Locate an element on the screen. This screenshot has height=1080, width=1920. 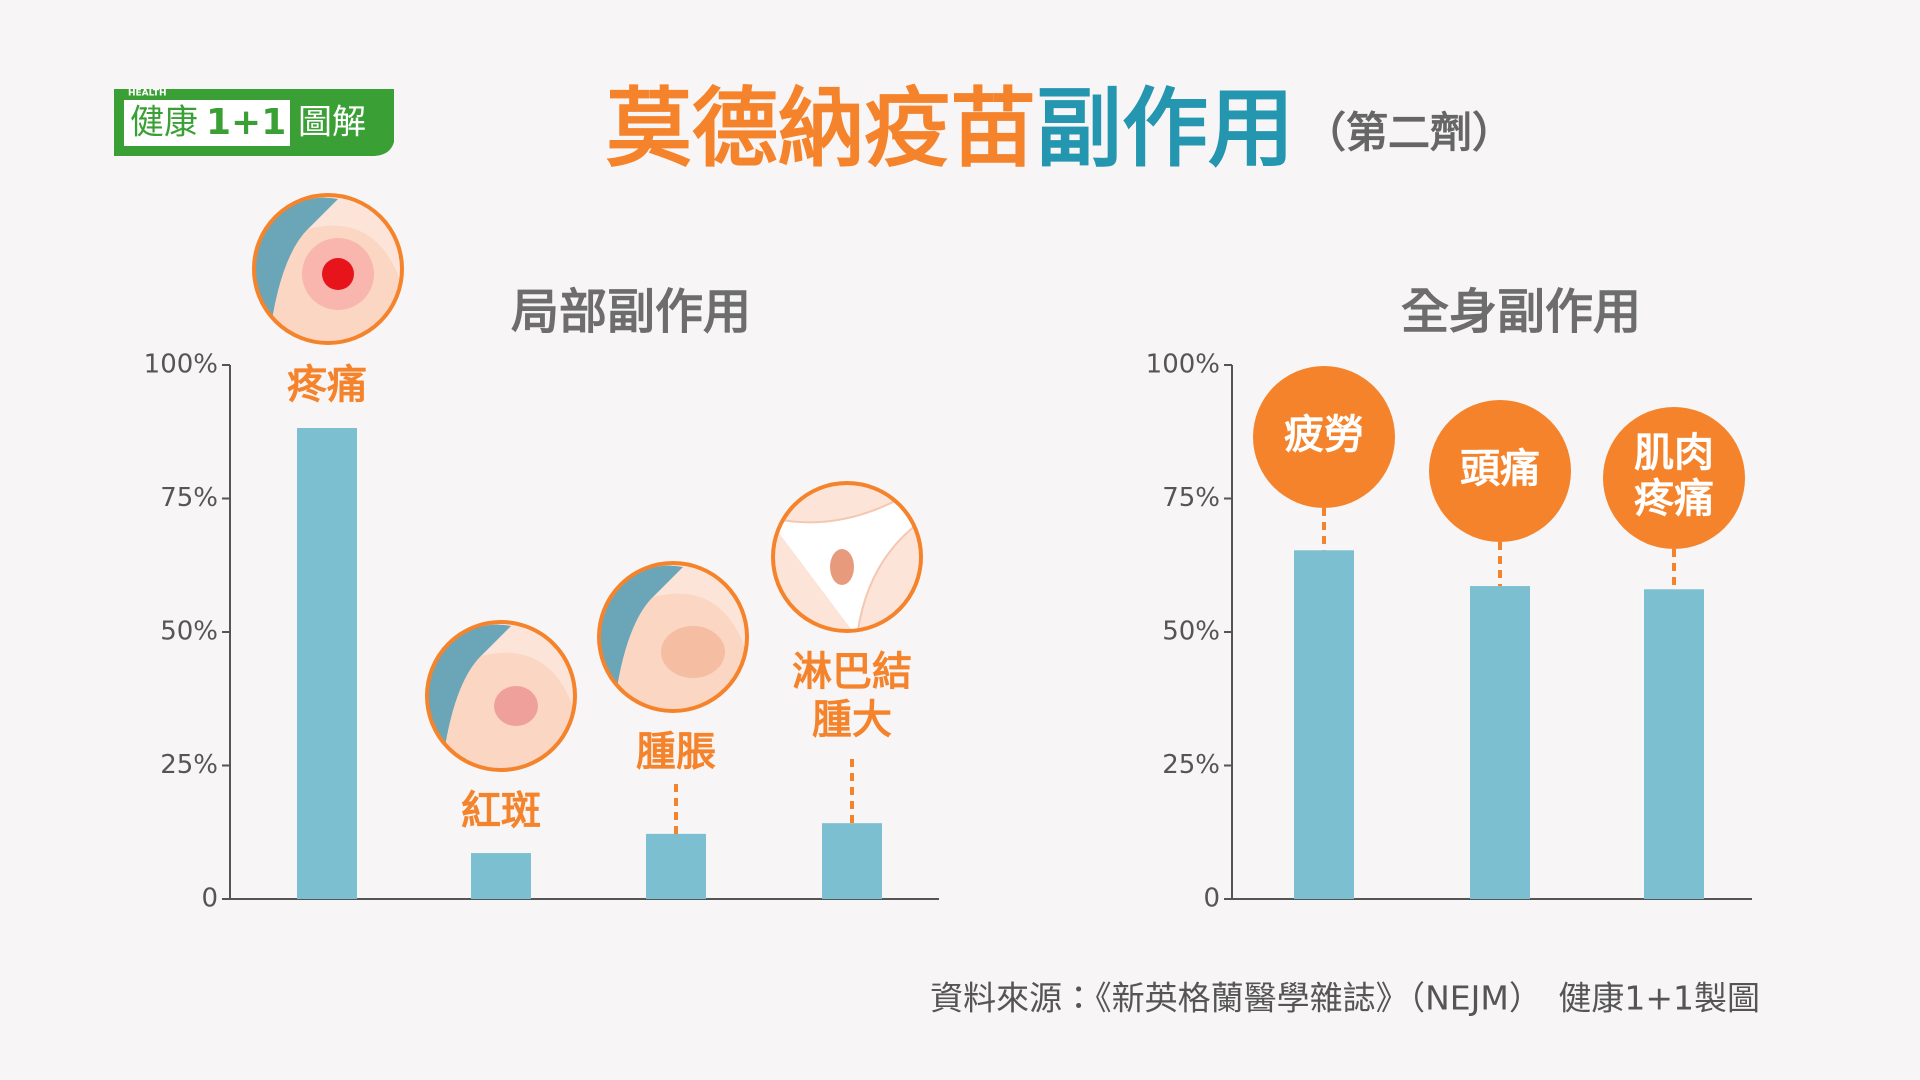
redness is located at coordinates (516, 706).